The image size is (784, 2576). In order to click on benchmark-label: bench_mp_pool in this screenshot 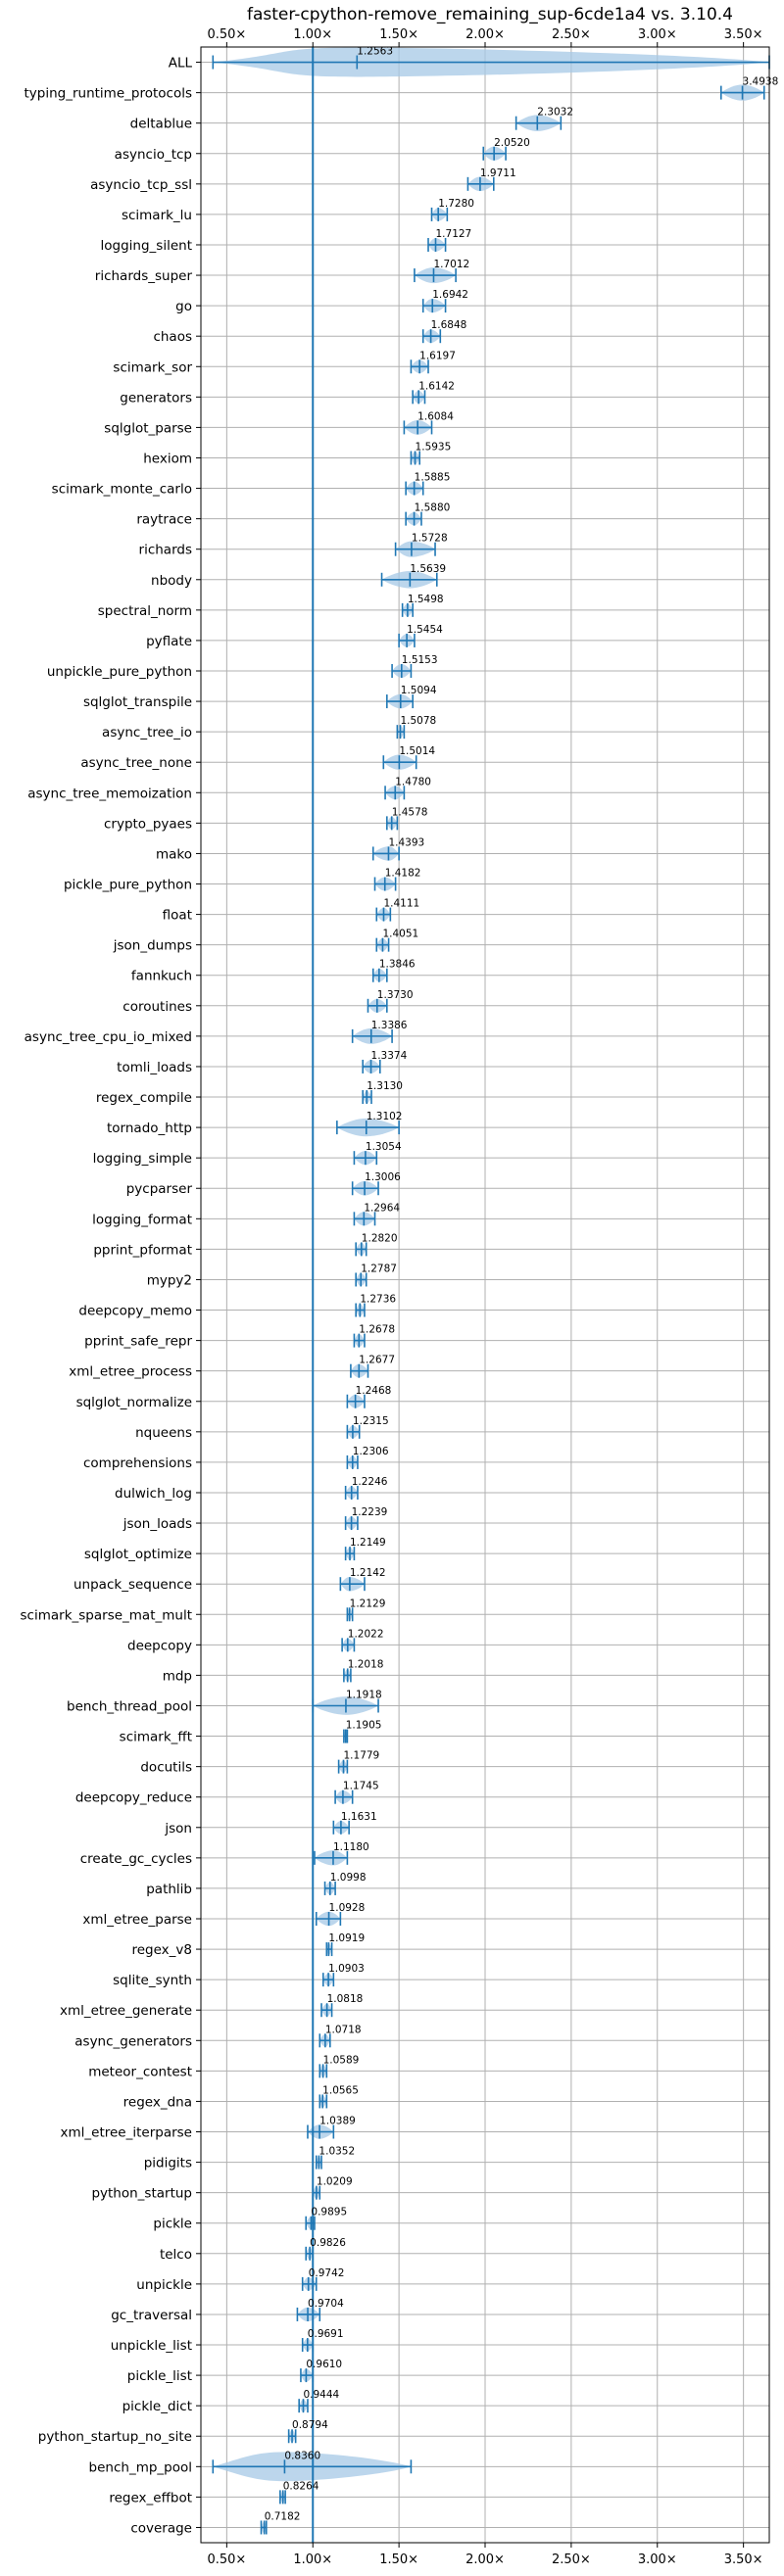, I will do `click(140, 2467)`.